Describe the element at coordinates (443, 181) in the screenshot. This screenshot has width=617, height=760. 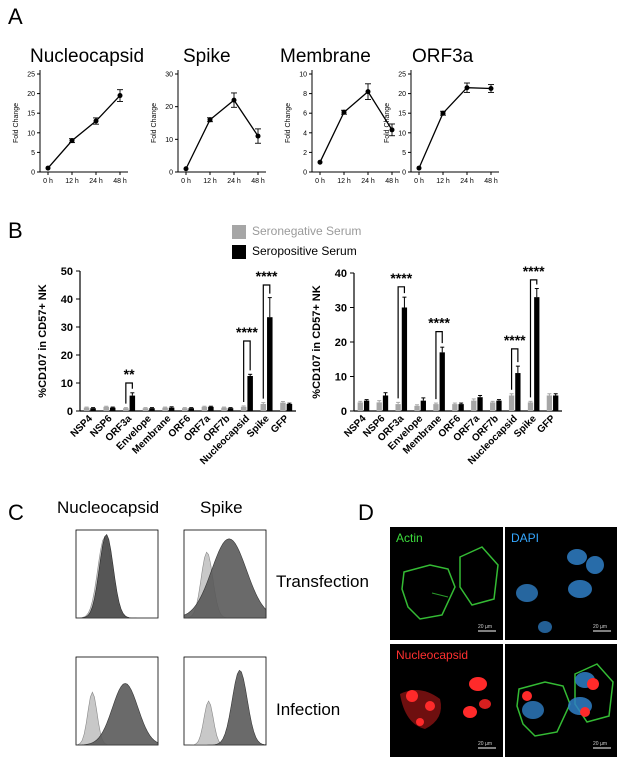
I see `a3-xtick-label: 12 h` at that location.